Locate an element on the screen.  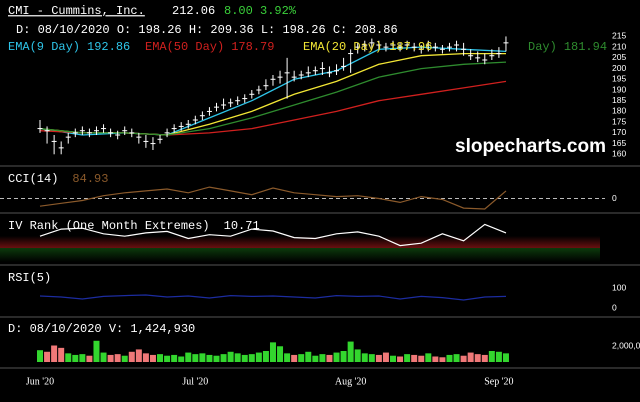
y-tick-label: 100 is located at coordinates (619, 287).